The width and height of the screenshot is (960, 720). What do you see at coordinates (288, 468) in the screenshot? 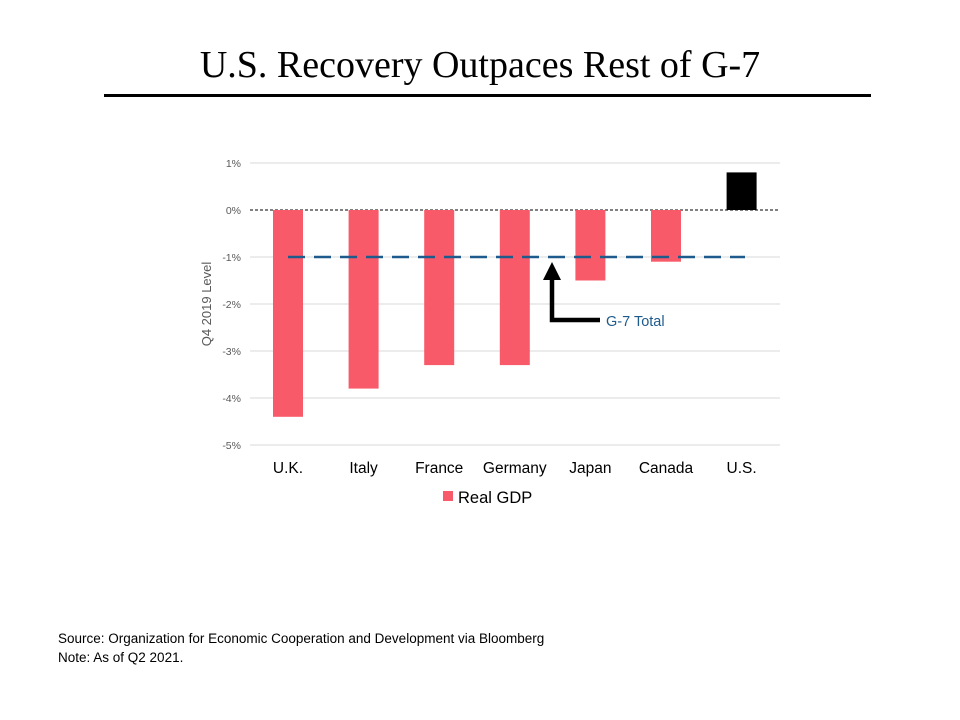
I see `x-tick-label: U.K.` at bounding box center [288, 468].